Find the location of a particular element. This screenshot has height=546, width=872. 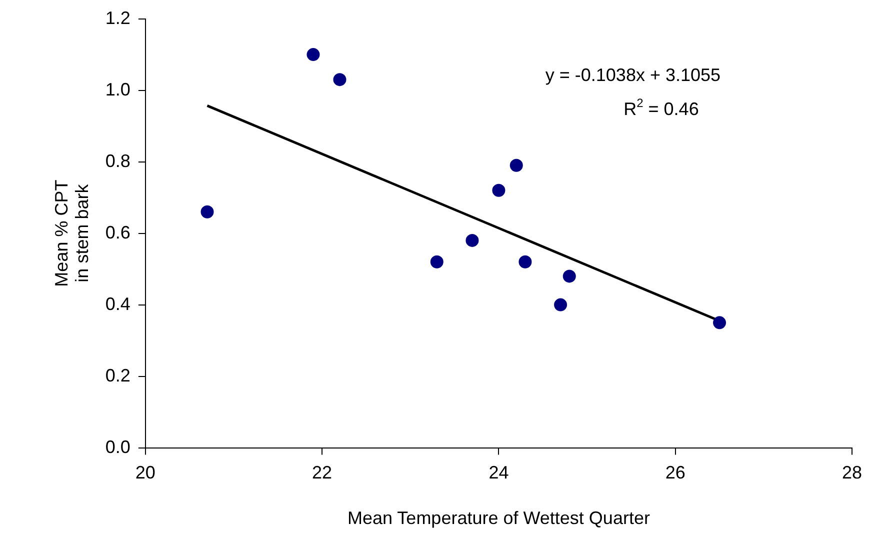

annotation: y = -0.1038x + 3.1055 is located at coordinates (633, 74).